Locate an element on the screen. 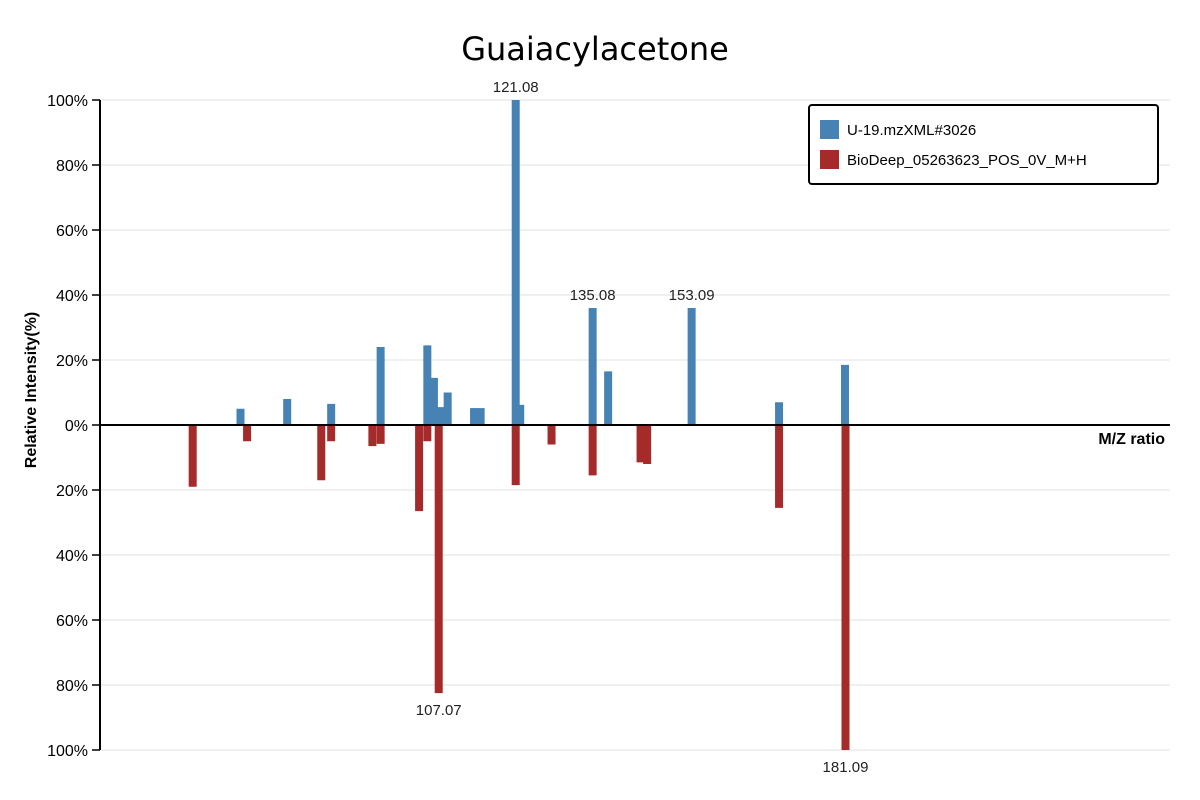 This screenshot has height=800, width=1200. legend-label-reference: BioDeep_05263623_POS_0V_M+H is located at coordinates (967, 160).